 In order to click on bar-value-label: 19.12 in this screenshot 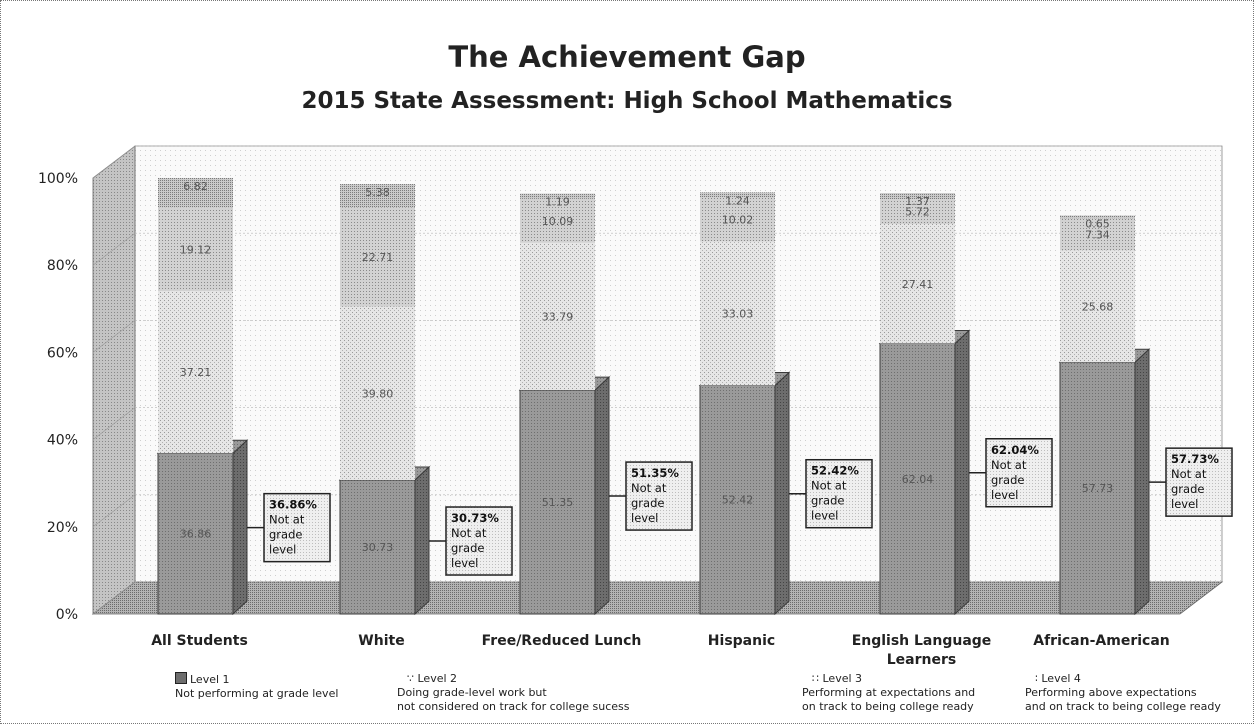, I will do `click(196, 249)`.